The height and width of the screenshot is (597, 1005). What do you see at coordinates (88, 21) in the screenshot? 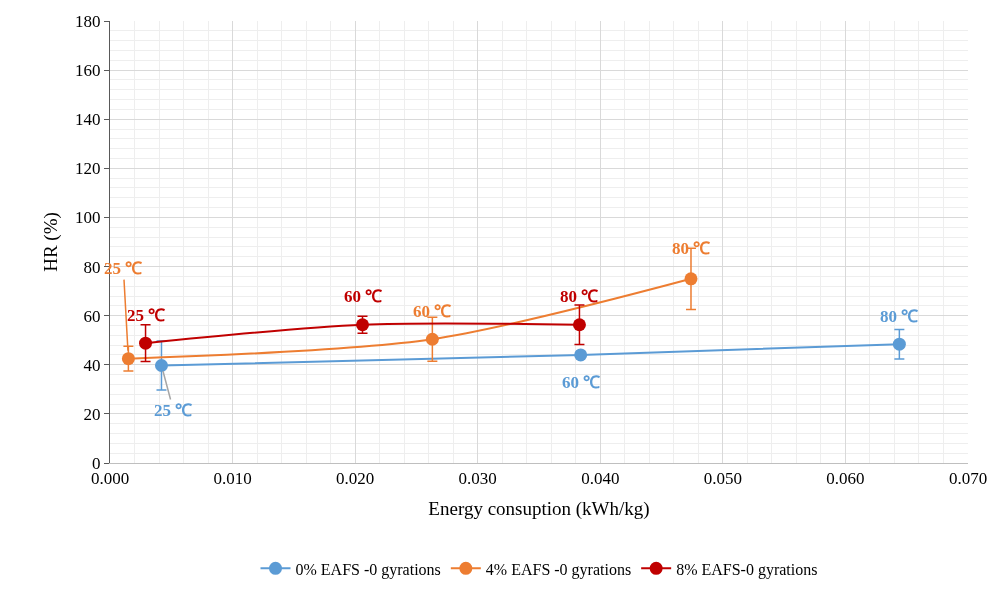
I see `y-tick-label: 180` at bounding box center [88, 21].